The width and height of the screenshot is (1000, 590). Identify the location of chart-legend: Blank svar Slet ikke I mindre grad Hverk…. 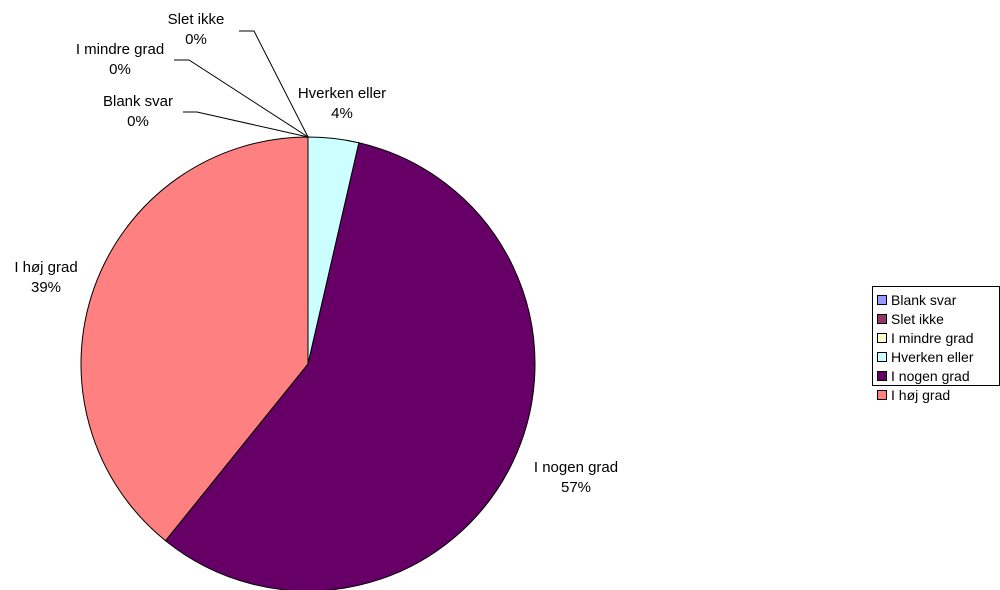
(936, 344).